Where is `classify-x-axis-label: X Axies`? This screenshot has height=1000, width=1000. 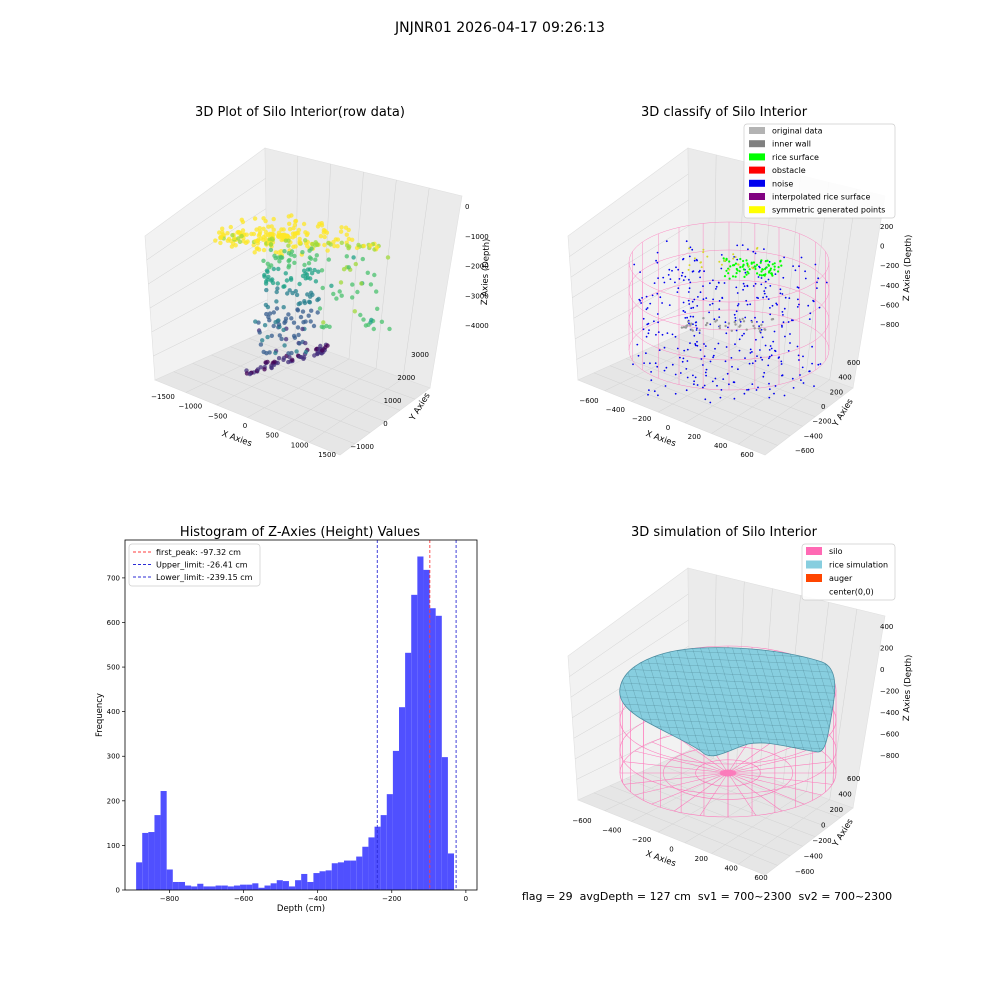 classify-x-axis-label: X Axies is located at coordinates (660, 439).